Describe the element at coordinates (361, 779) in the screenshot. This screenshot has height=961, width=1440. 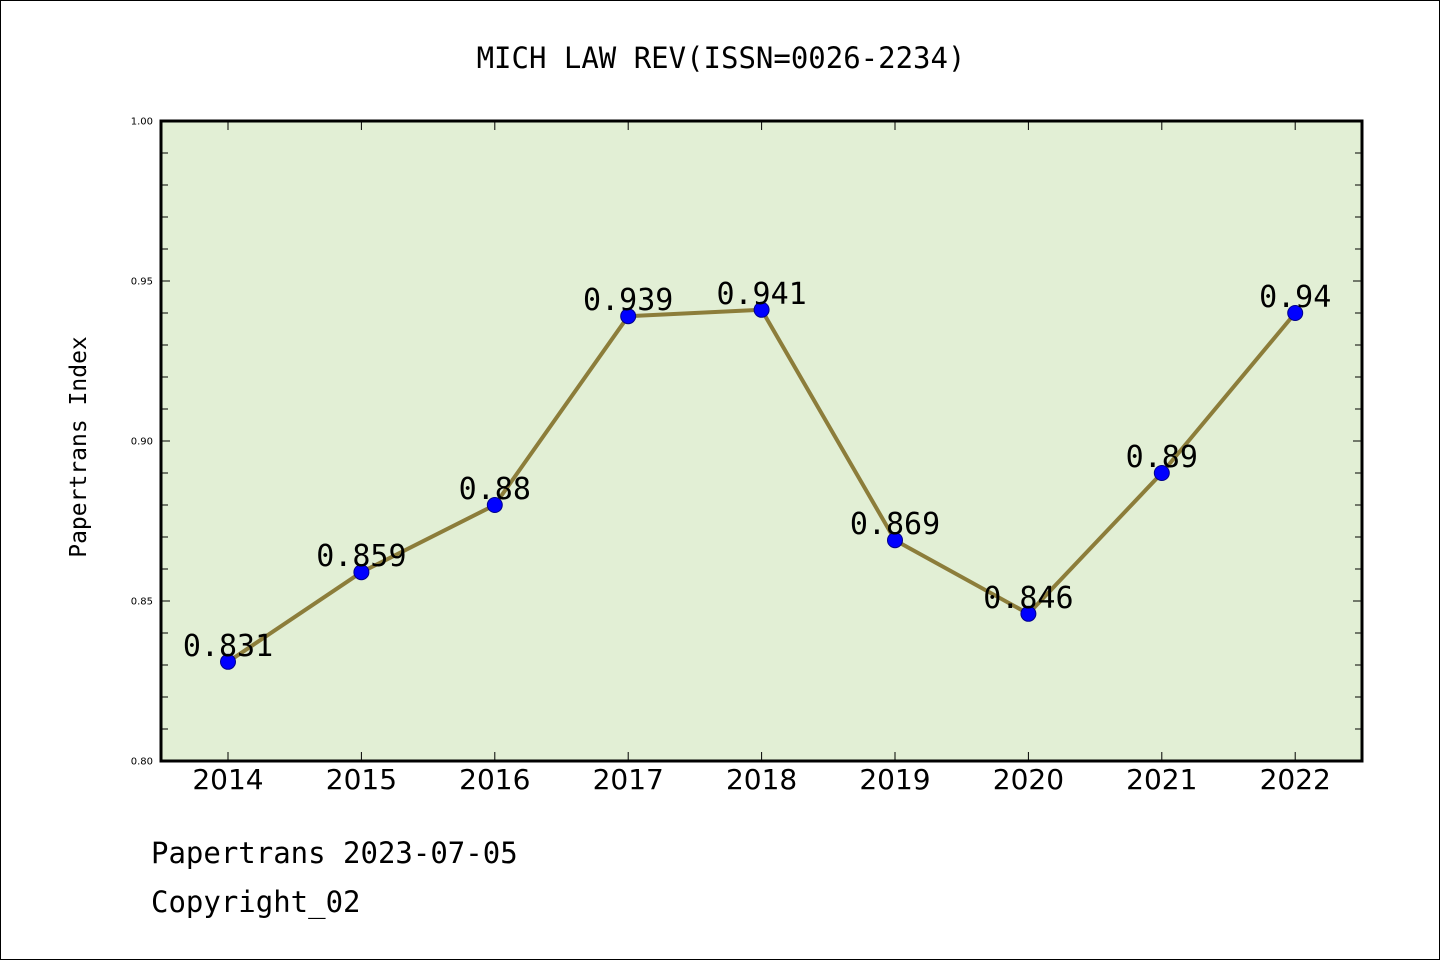
I see `x-tick-label: 2015` at that location.